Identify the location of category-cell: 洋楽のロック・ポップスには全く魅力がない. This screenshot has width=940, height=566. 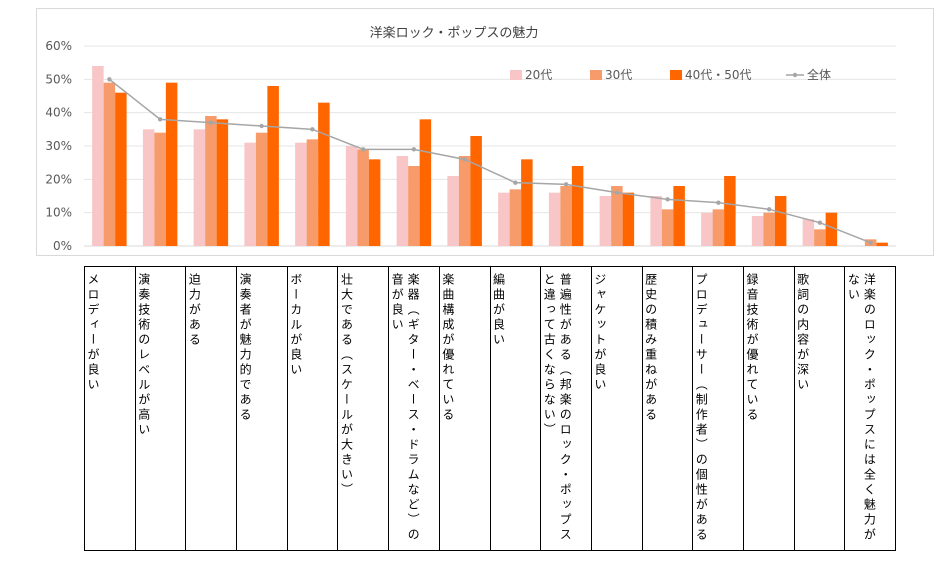
(870, 408).